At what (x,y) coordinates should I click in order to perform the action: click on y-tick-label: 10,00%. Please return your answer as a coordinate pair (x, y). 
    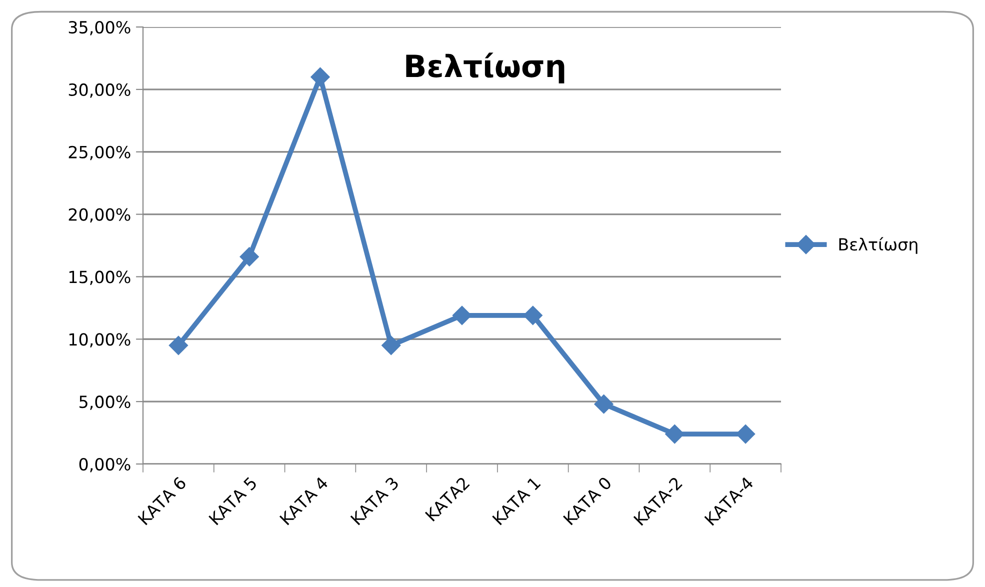
    Looking at the image, I should click on (99, 340).